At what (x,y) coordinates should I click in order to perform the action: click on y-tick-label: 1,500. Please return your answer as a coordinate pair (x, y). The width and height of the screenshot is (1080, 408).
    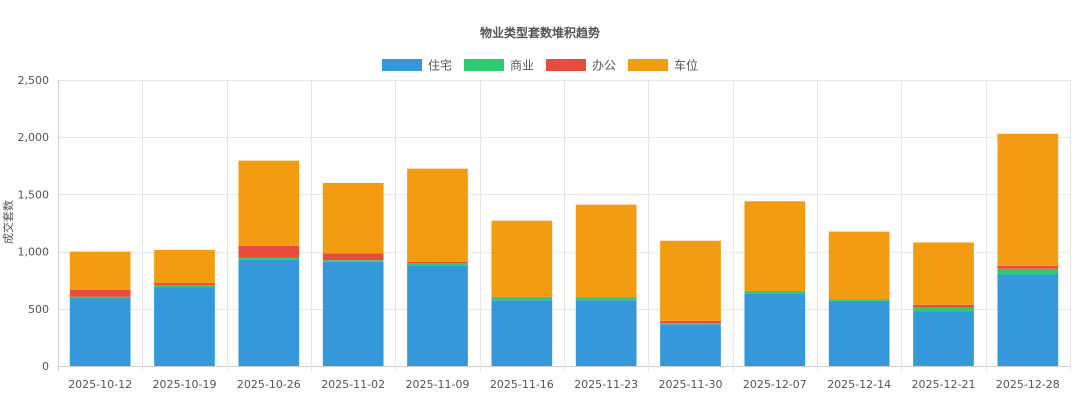
    Looking at the image, I should click on (34, 194).